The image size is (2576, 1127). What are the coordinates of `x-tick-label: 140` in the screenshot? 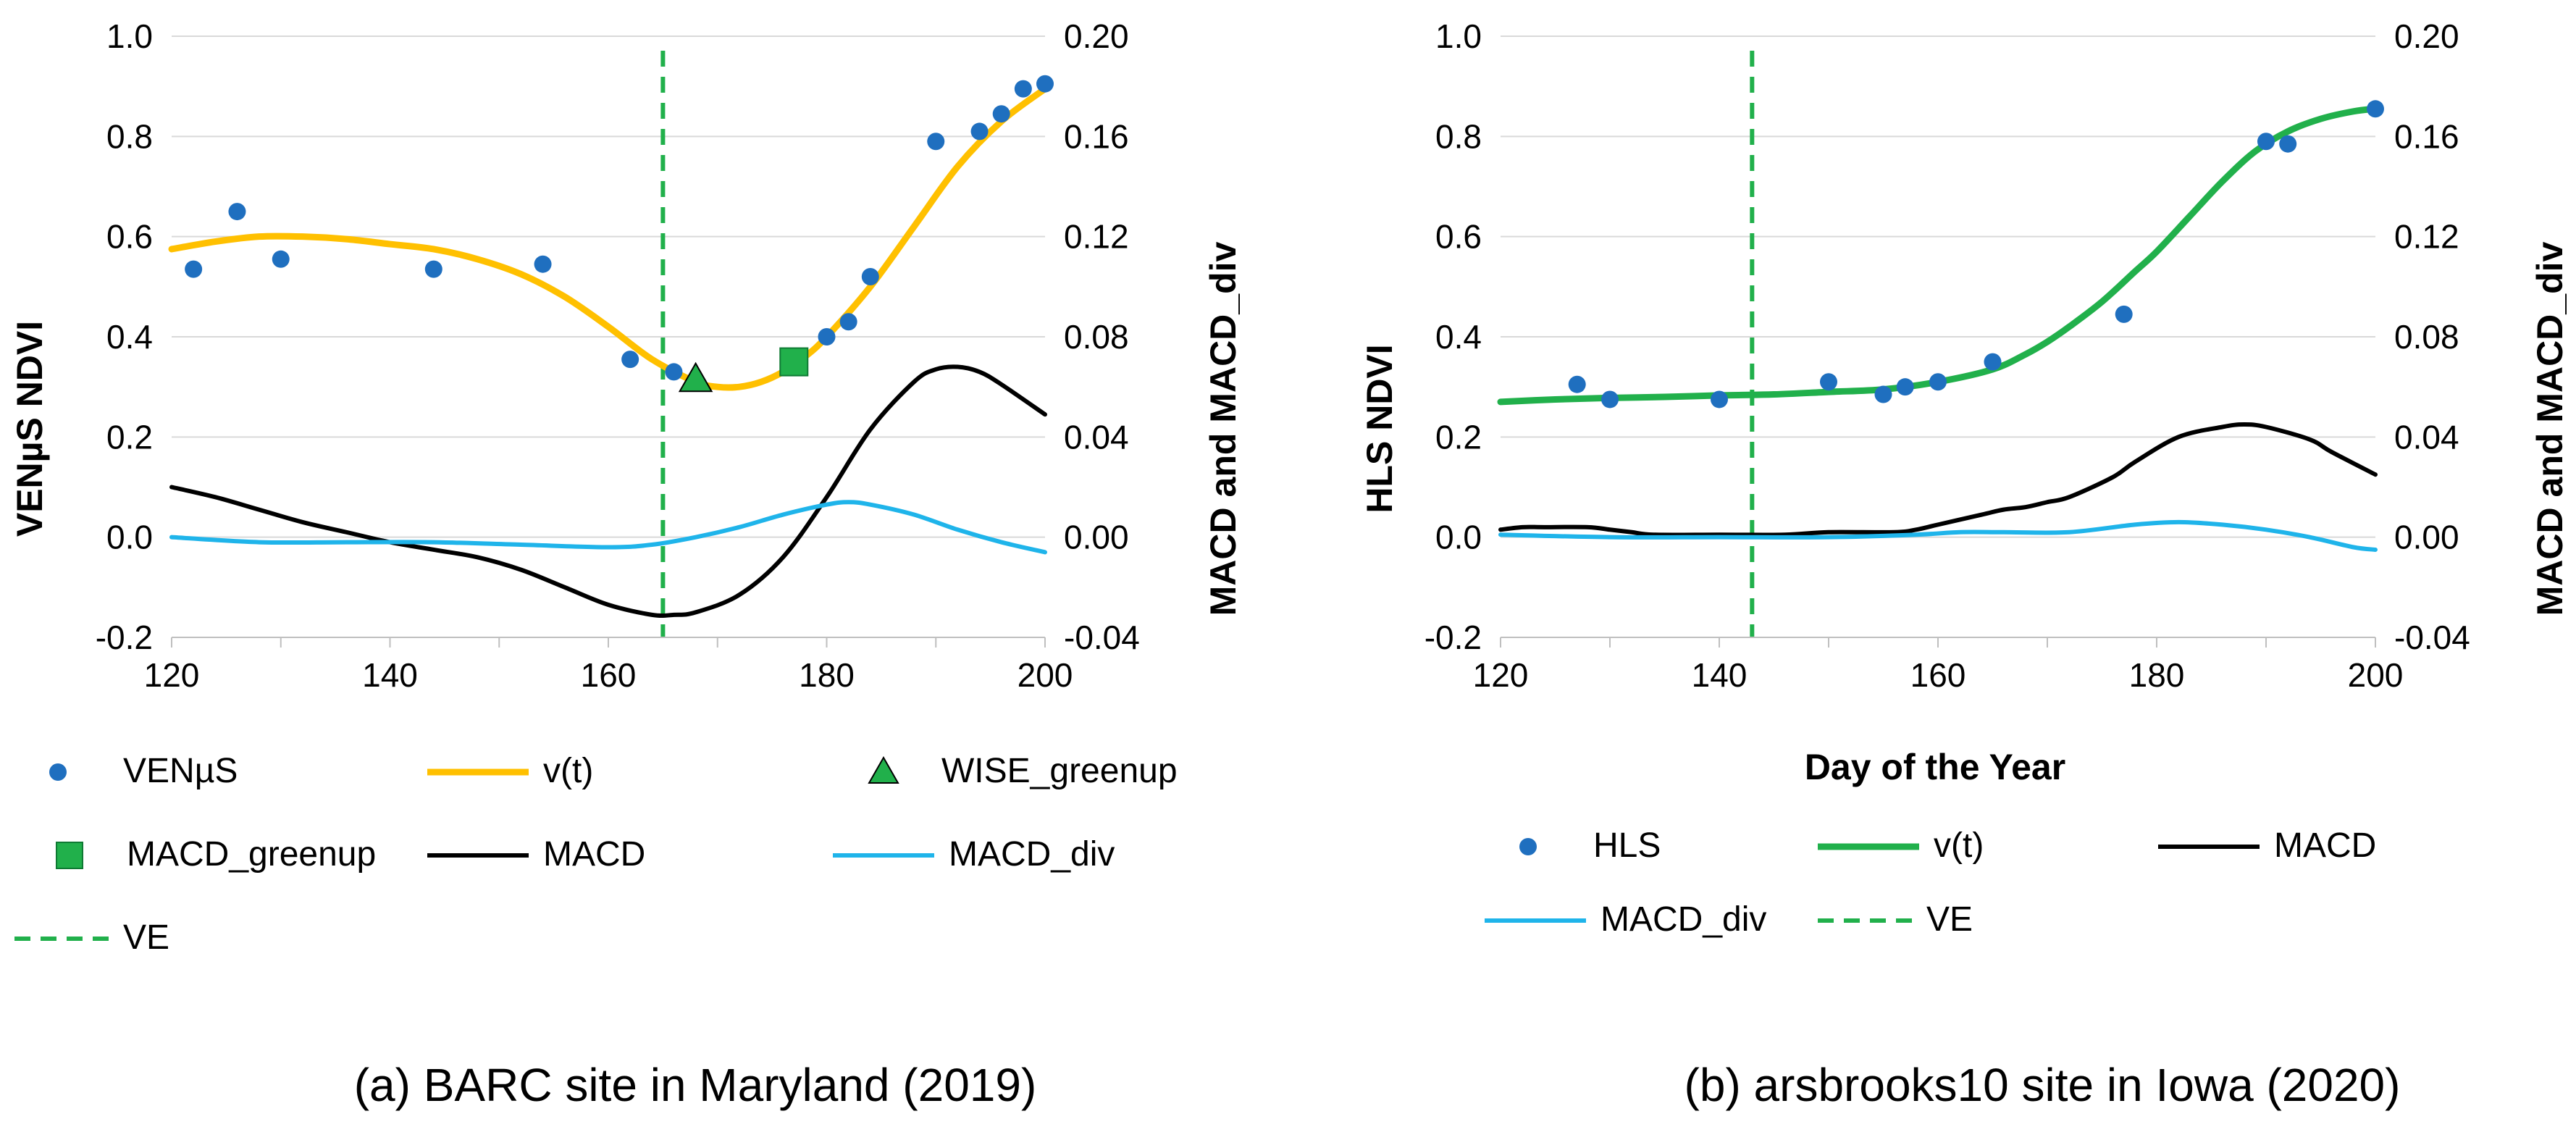 It's located at (390, 675).